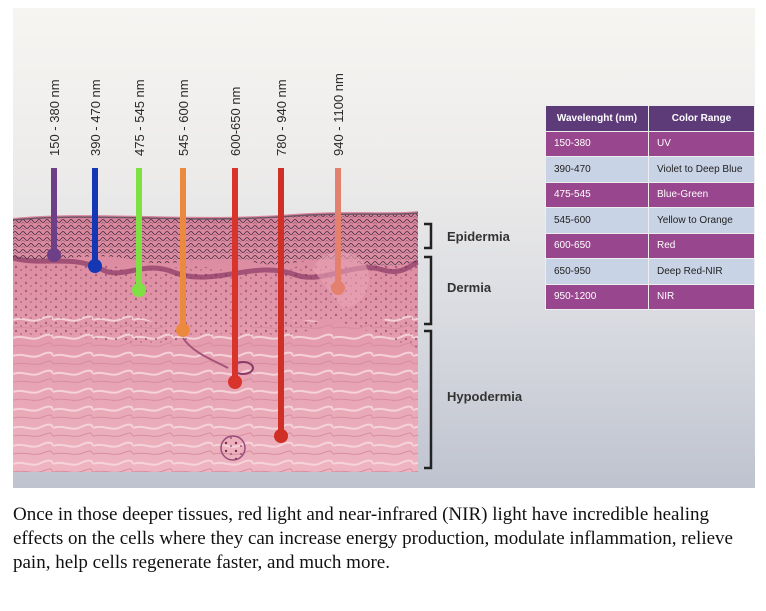 This screenshot has width=766, height=611. I want to click on table-header-row: Wavelenght (nm) Color Range, so click(650, 118).